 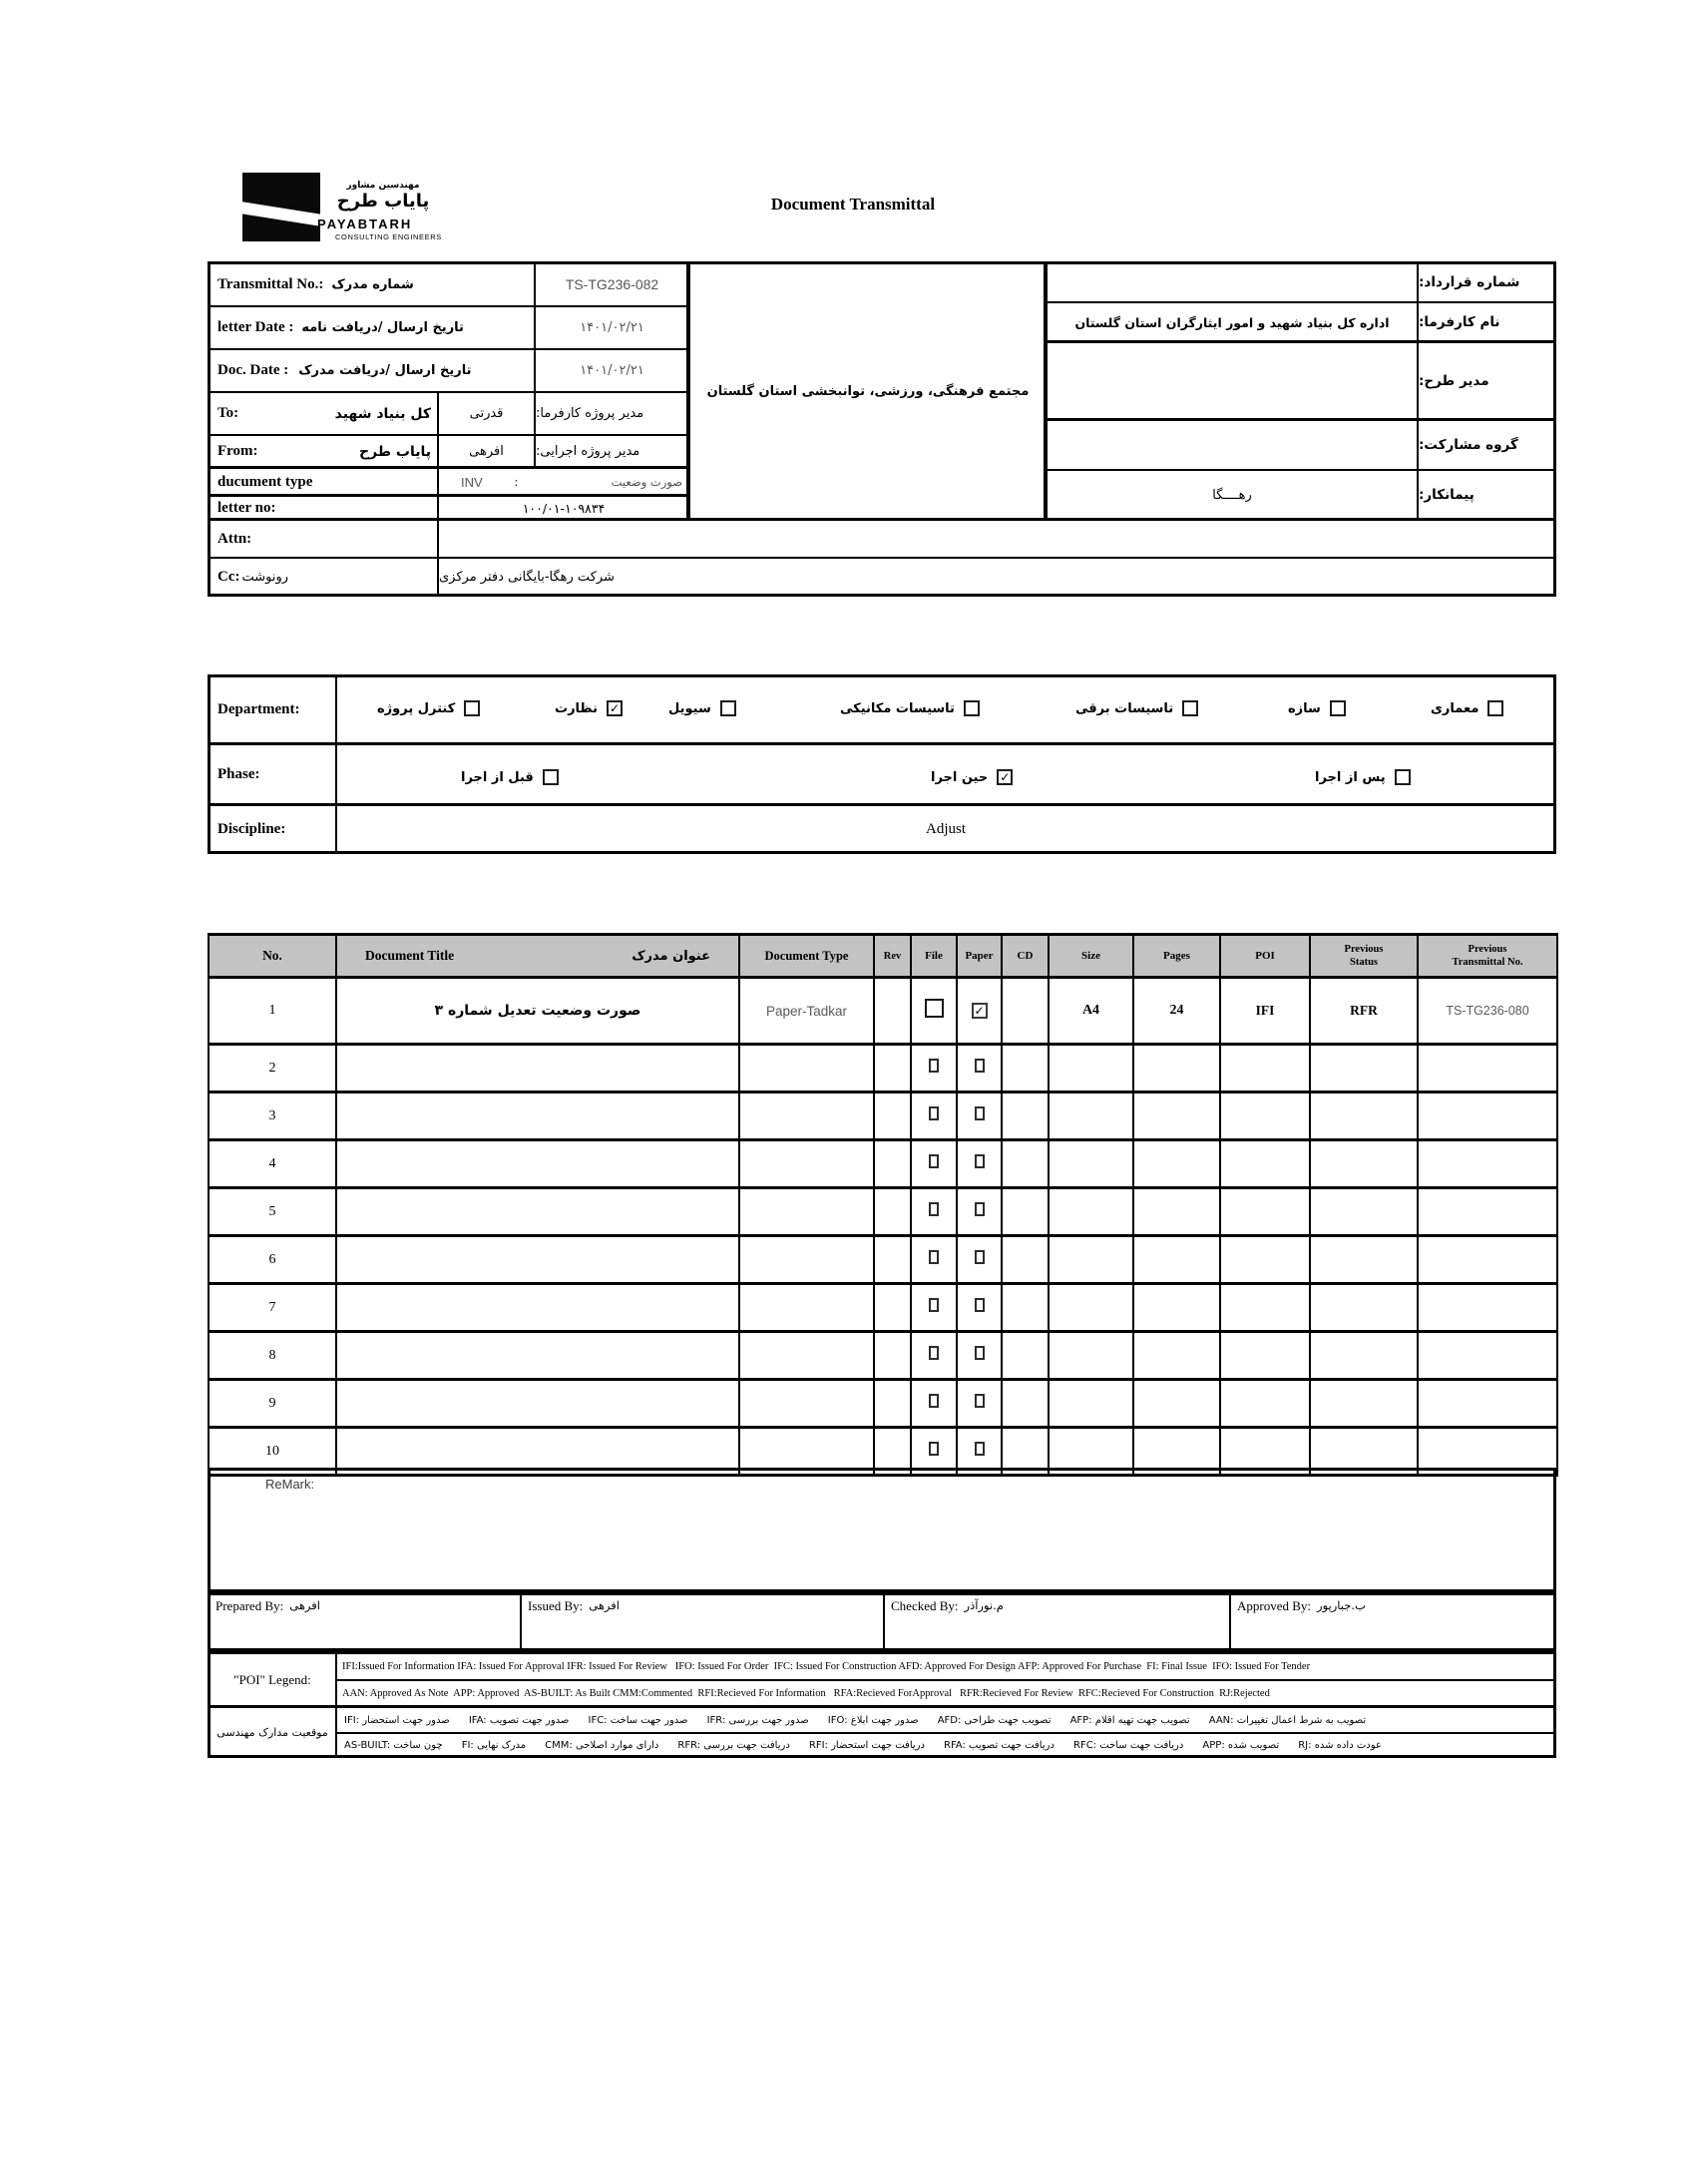 What do you see at coordinates (324, 413) in the screenshot?
I see `to-cell: To: کل بنیاد شهید` at bounding box center [324, 413].